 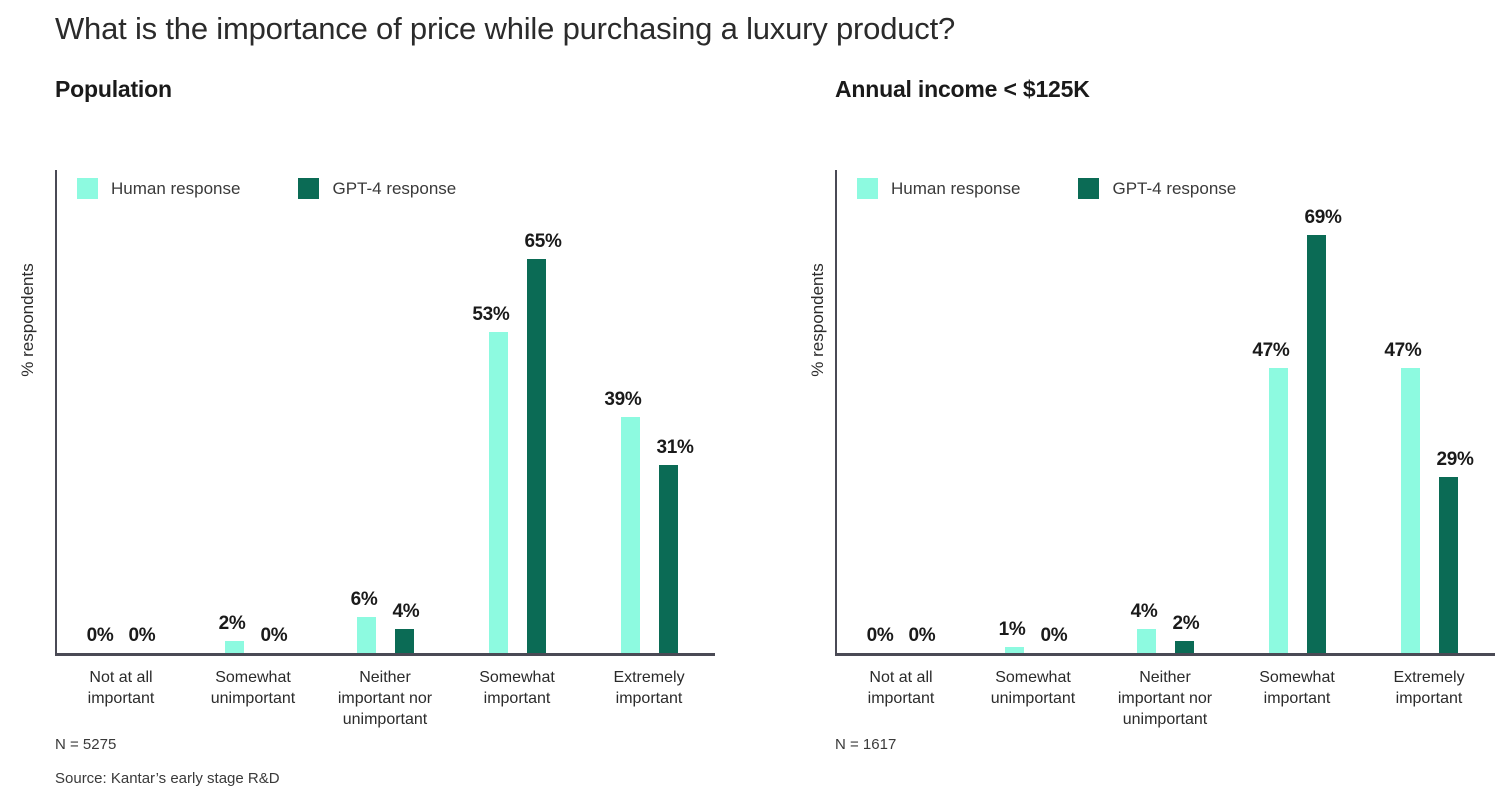 I want to click on bar-group: 53% 65%, so click(x=517, y=411).